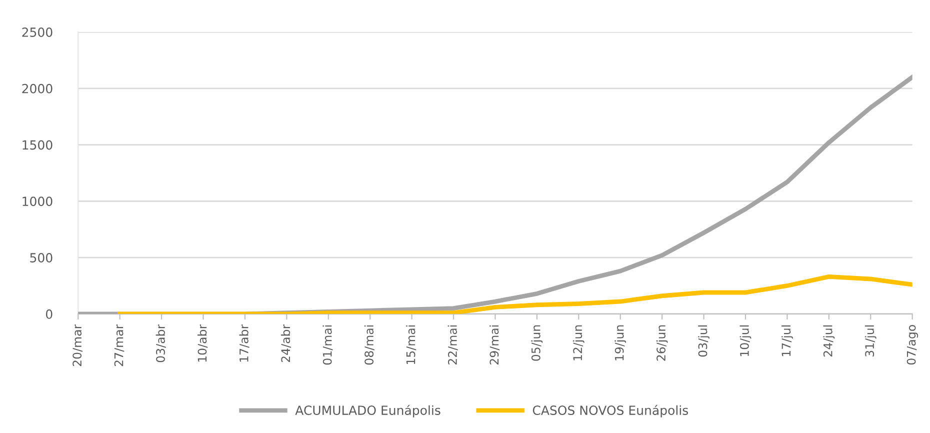 The image size is (930, 433). I want to click on x-tick-label: 01/mai, so click(327, 345).